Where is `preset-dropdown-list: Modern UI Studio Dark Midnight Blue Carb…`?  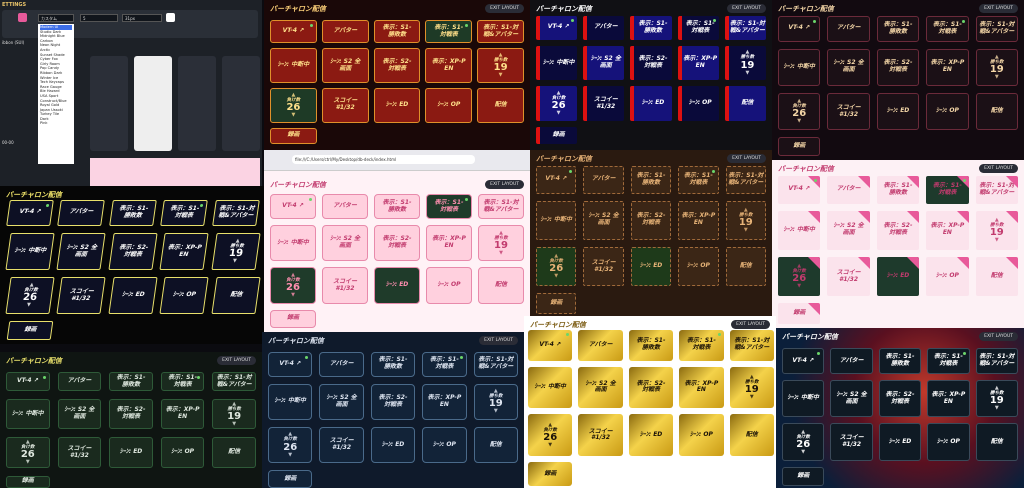 preset-dropdown-list: Modern UI Studio Dark Midnight Blue Carb… is located at coordinates (56, 94).